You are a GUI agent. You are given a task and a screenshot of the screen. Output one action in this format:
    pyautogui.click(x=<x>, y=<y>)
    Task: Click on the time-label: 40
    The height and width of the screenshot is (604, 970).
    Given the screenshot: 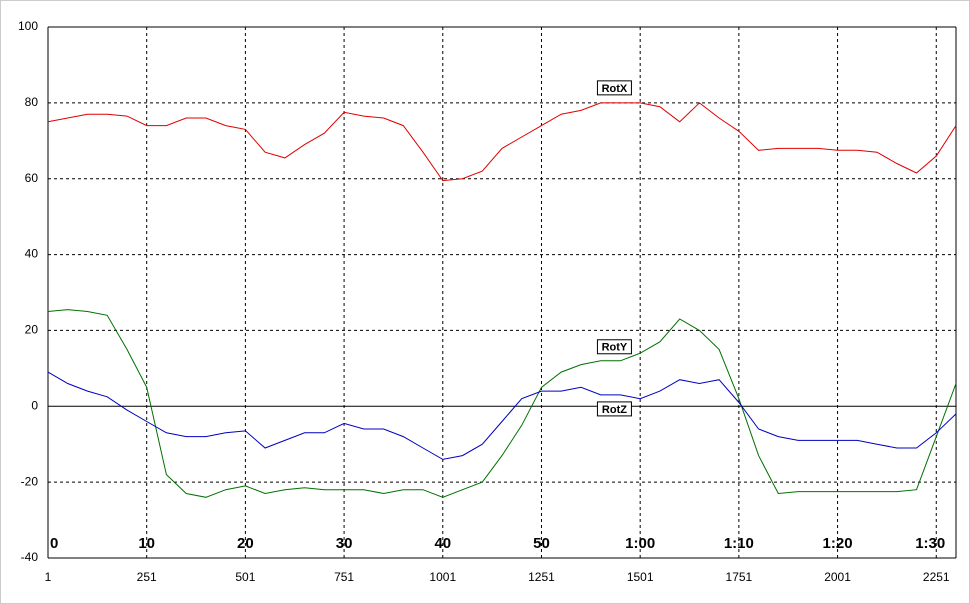 What is the action you would take?
    pyautogui.click(x=442, y=543)
    